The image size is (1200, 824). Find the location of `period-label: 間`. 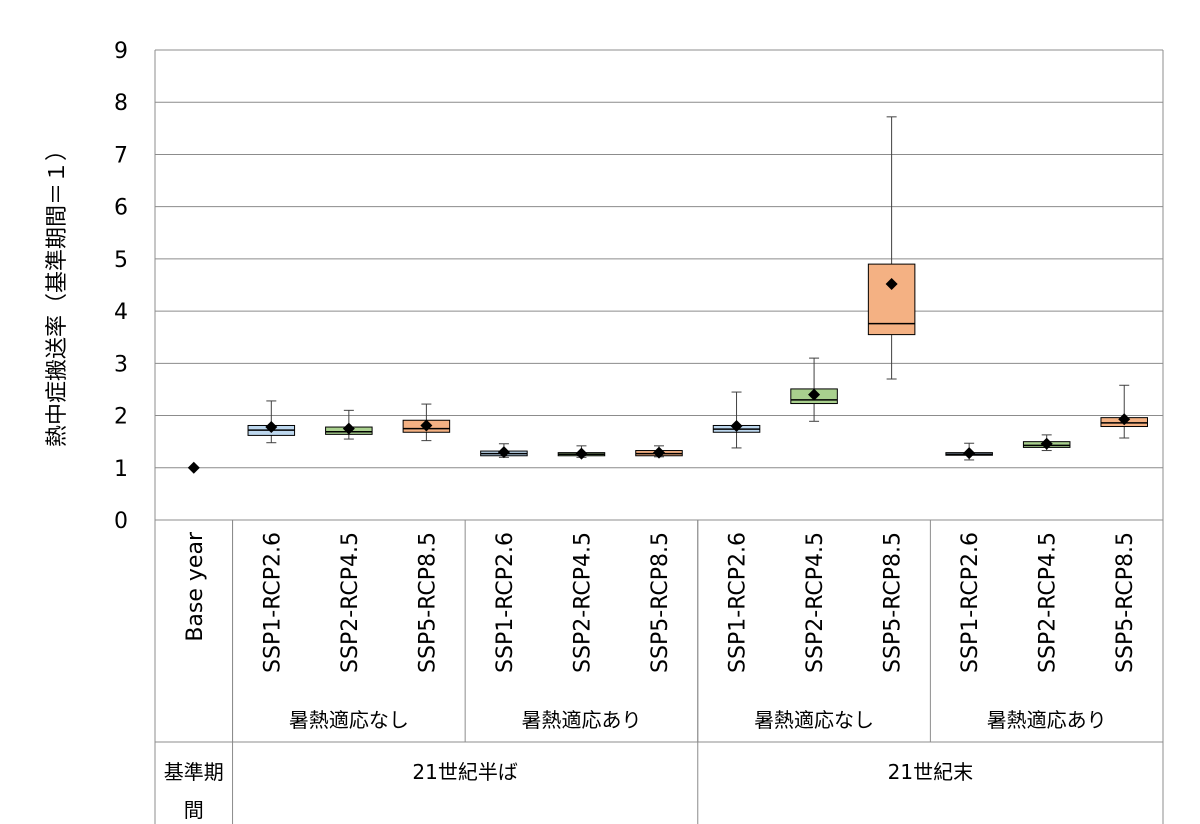

period-label: 間 is located at coordinates (194, 810).